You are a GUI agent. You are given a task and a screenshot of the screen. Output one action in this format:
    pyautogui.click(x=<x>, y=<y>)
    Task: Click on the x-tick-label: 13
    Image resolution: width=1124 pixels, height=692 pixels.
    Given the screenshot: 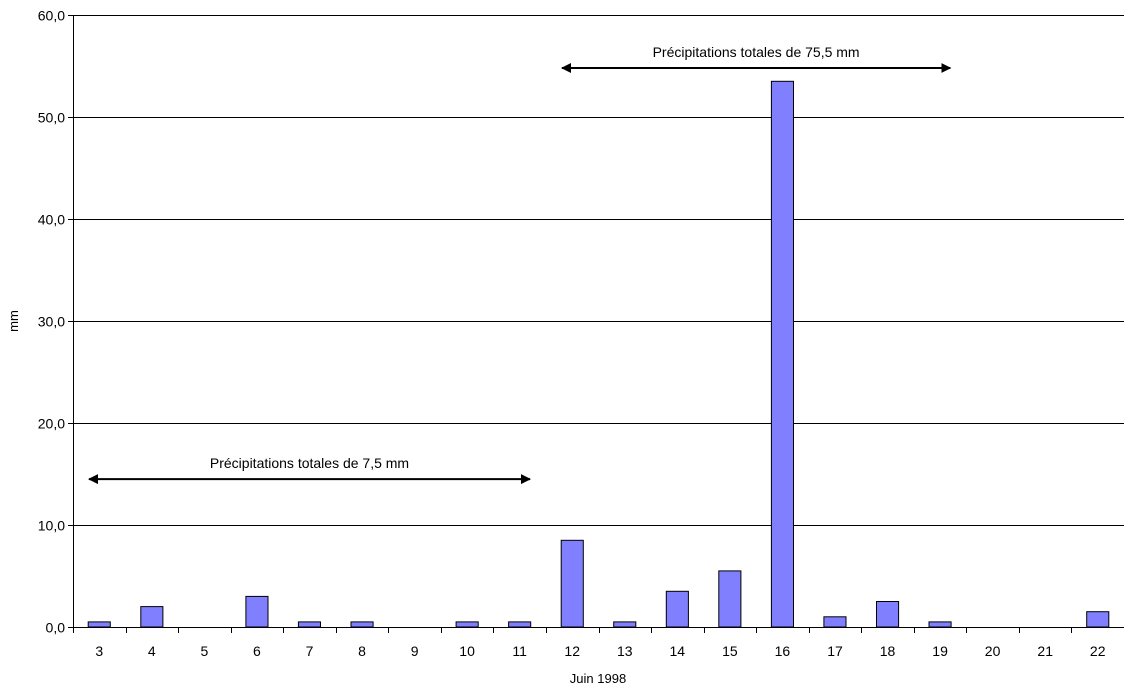 What is the action you would take?
    pyautogui.click(x=625, y=651)
    